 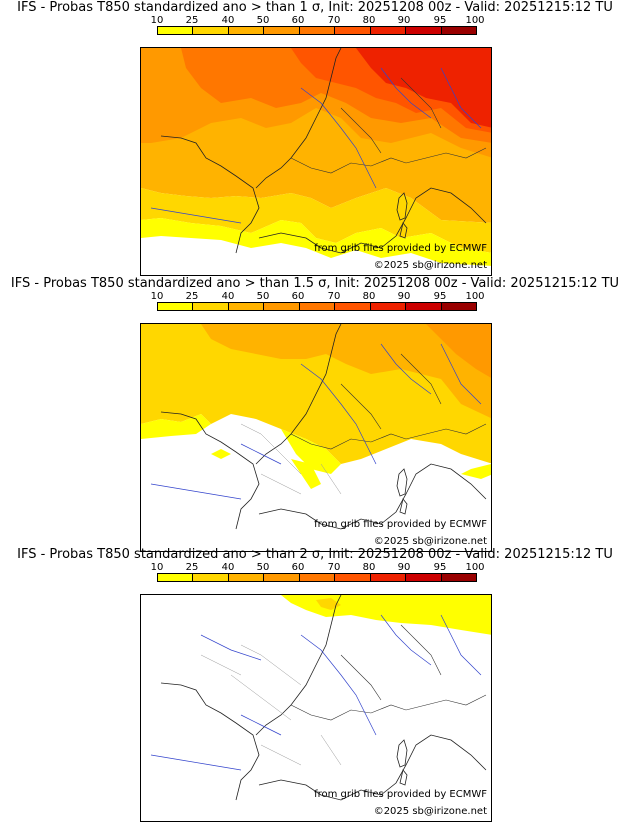 What do you see at coordinates (266, 469) in the screenshot?
I see `prob-field-10-spots` at bounding box center [266, 469].